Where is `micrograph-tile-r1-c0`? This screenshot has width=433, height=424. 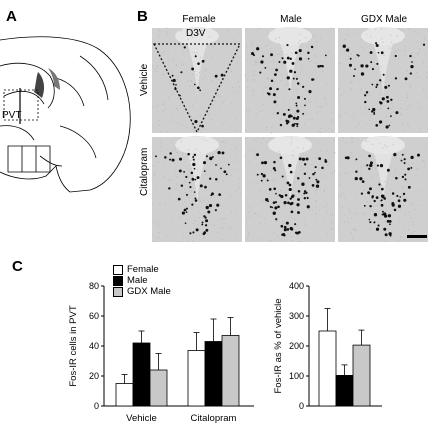 micrograph-tile-r1-c0 is located at coordinates (197, 189).